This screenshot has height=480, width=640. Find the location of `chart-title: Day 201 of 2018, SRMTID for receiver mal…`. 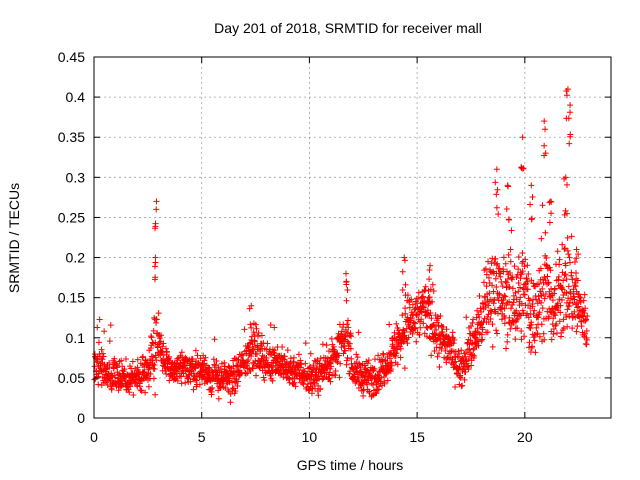

chart-title: Day 201 of 2018, SRMTID for receiver mal… is located at coordinates (348, 28).